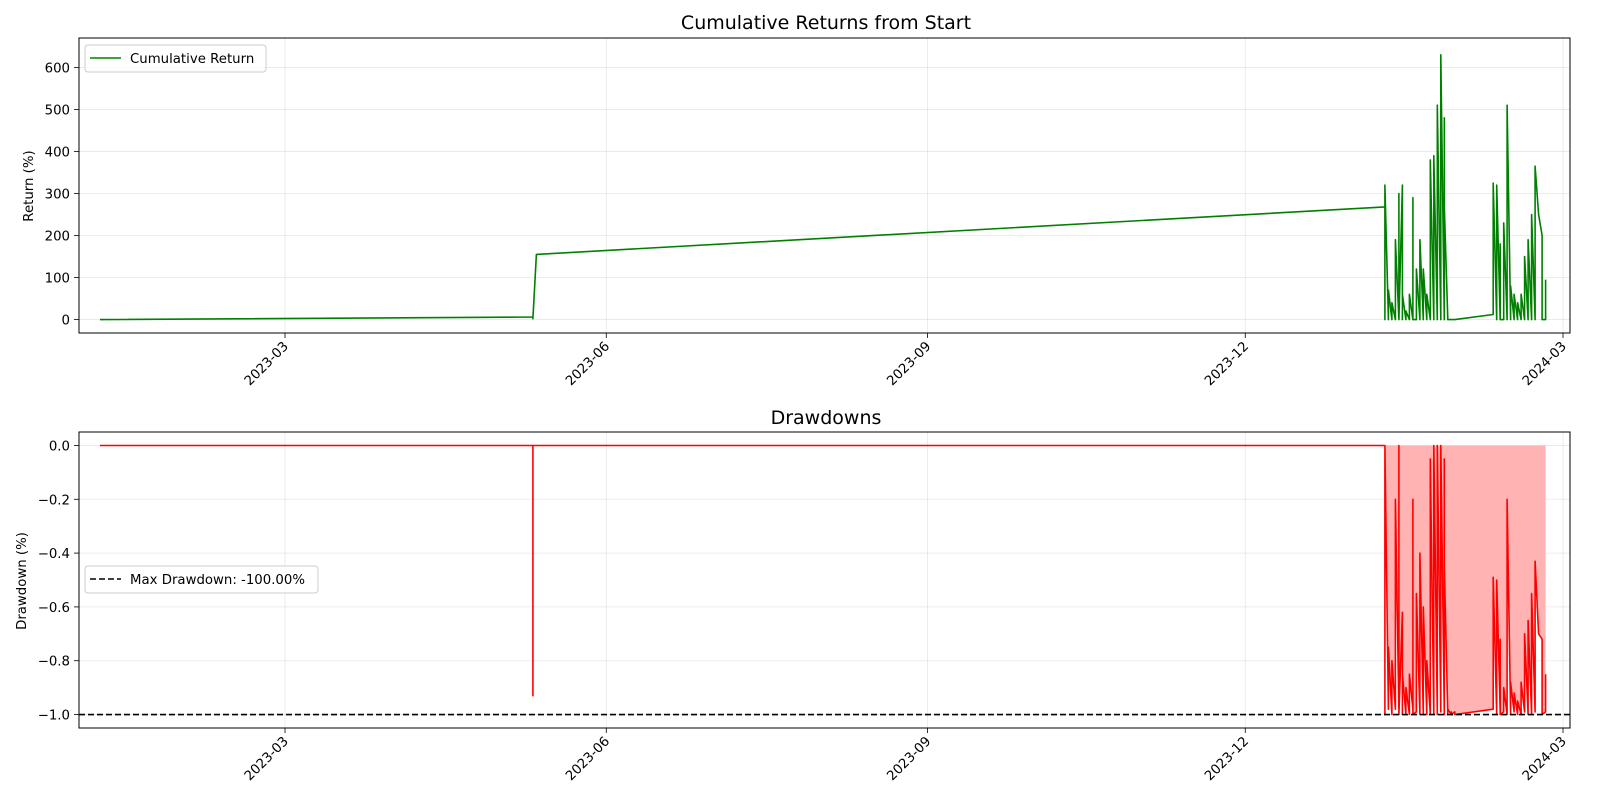  What do you see at coordinates (59, 446) in the screenshot?
I see `y-tick-label: 0.0` at bounding box center [59, 446].